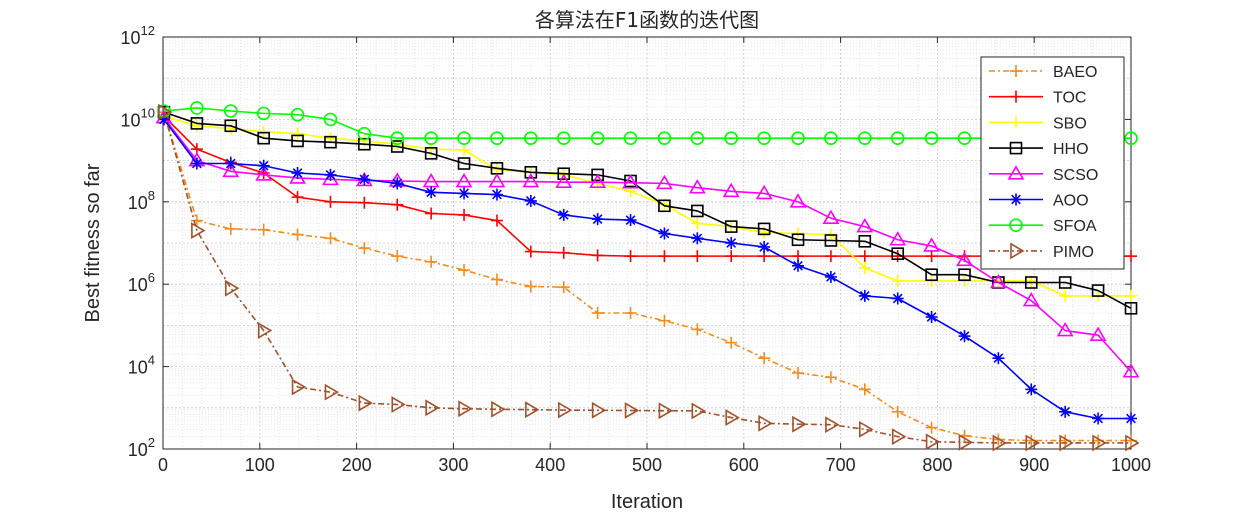 This screenshot has height=516, width=1250. Describe the element at coordinates (647, 20) in the screenshot. I see `chart-title: 各算法在F1函数的迭代图` at that location.